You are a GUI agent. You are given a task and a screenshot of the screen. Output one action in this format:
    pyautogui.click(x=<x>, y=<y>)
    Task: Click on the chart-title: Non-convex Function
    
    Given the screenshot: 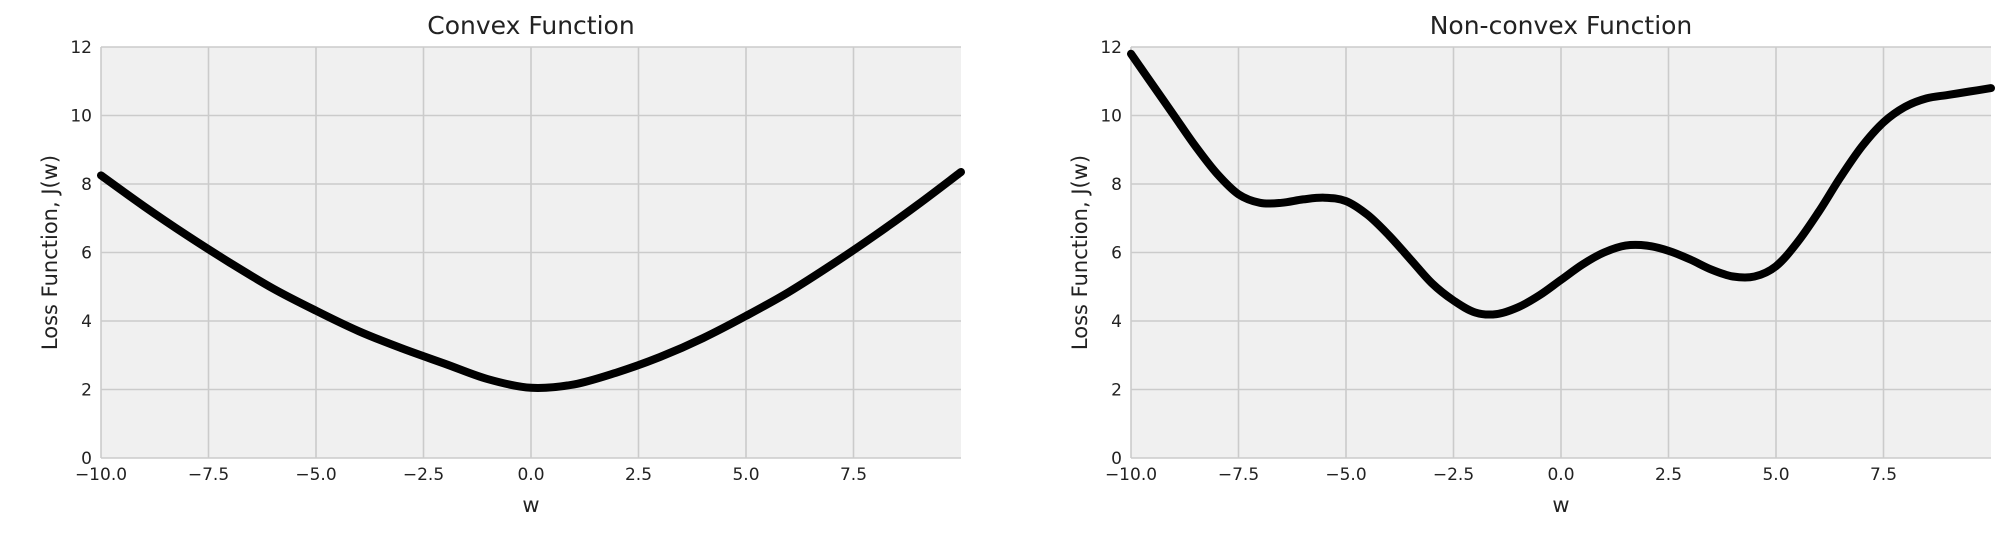 What is the action you would take?
    pyautogui.click(x=1561, y=25)
    